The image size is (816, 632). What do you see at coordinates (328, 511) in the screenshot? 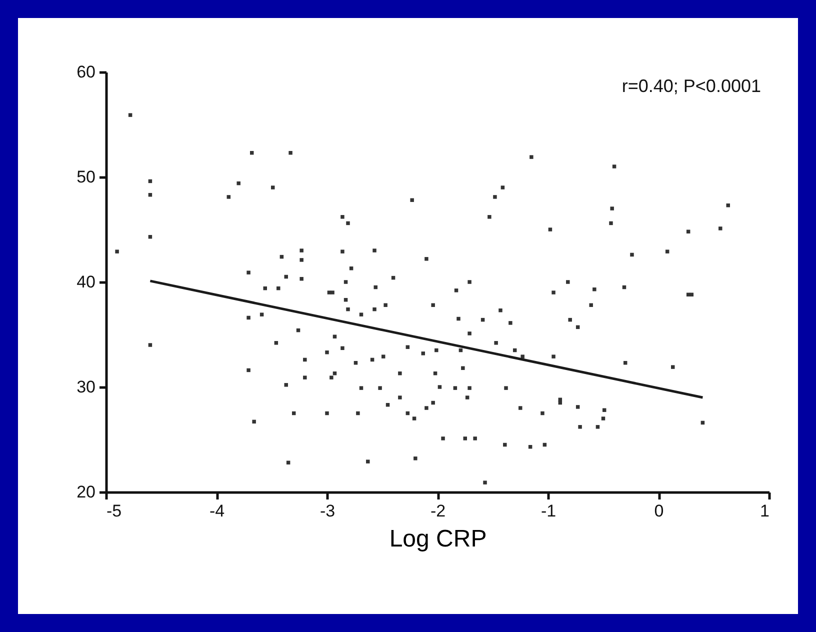
I see `x-tick-label: -3` at bounding box center [328, 511].